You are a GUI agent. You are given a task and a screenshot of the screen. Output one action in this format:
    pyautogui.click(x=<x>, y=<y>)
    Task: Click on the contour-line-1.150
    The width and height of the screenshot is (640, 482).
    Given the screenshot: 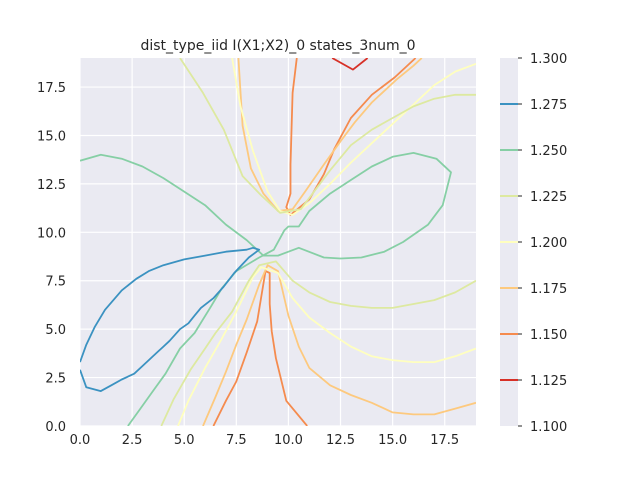 What is the action you would take?
    pyautogui.click(x=260, y=348)
    